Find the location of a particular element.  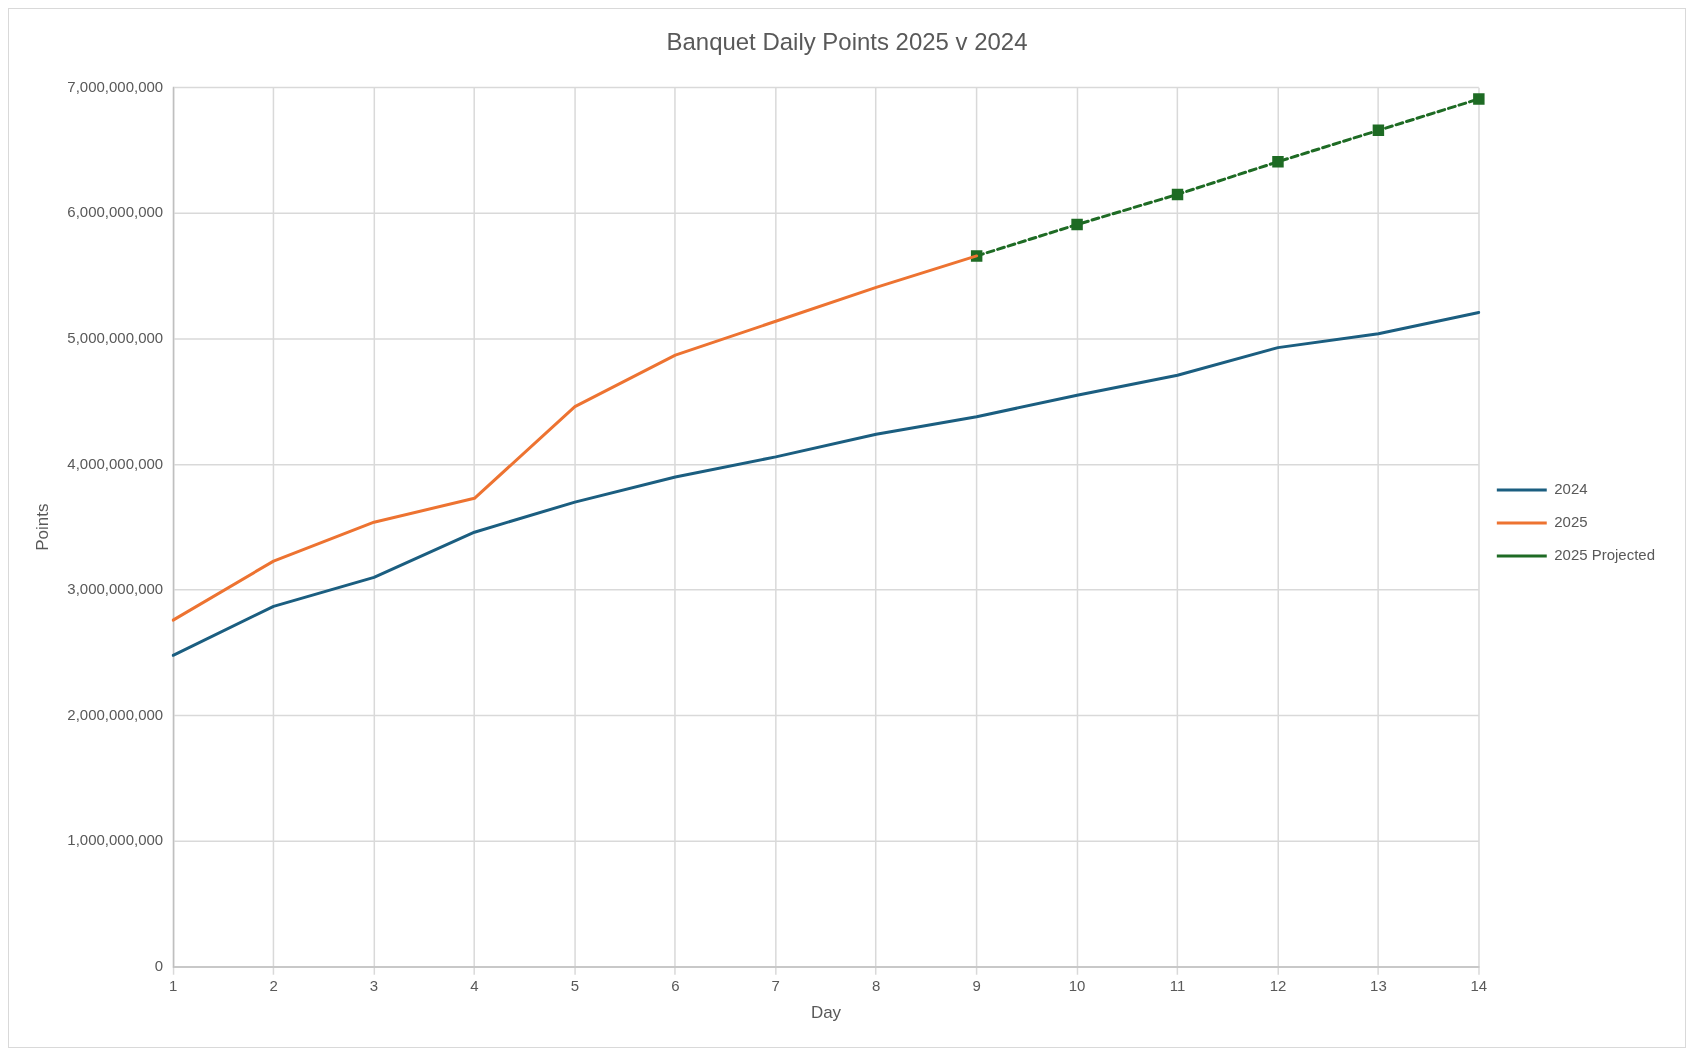

x-tick-label: 8 is located at coordinates (876, 985).